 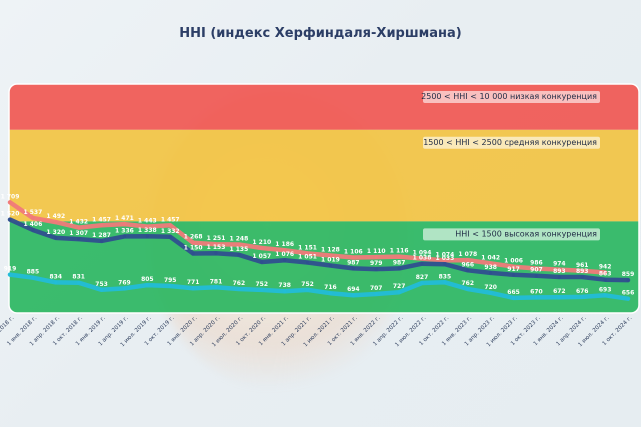 I want to click on data-label: 665, so click(x=513, y=292).